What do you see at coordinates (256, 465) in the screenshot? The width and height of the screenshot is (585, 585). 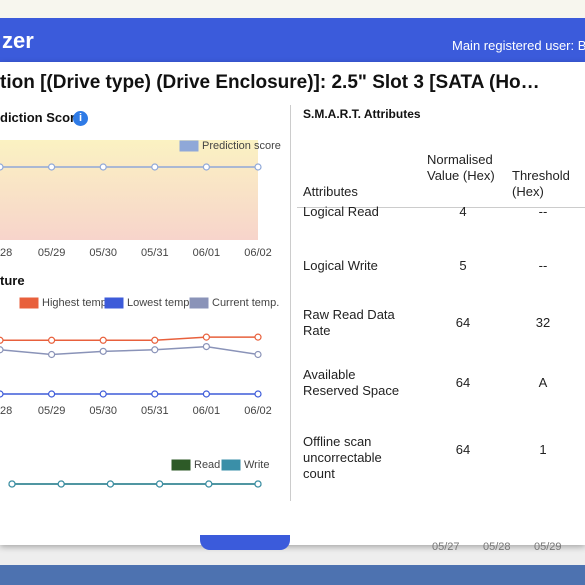 I see `legend-label: Write` at bounding box center [256, 465].